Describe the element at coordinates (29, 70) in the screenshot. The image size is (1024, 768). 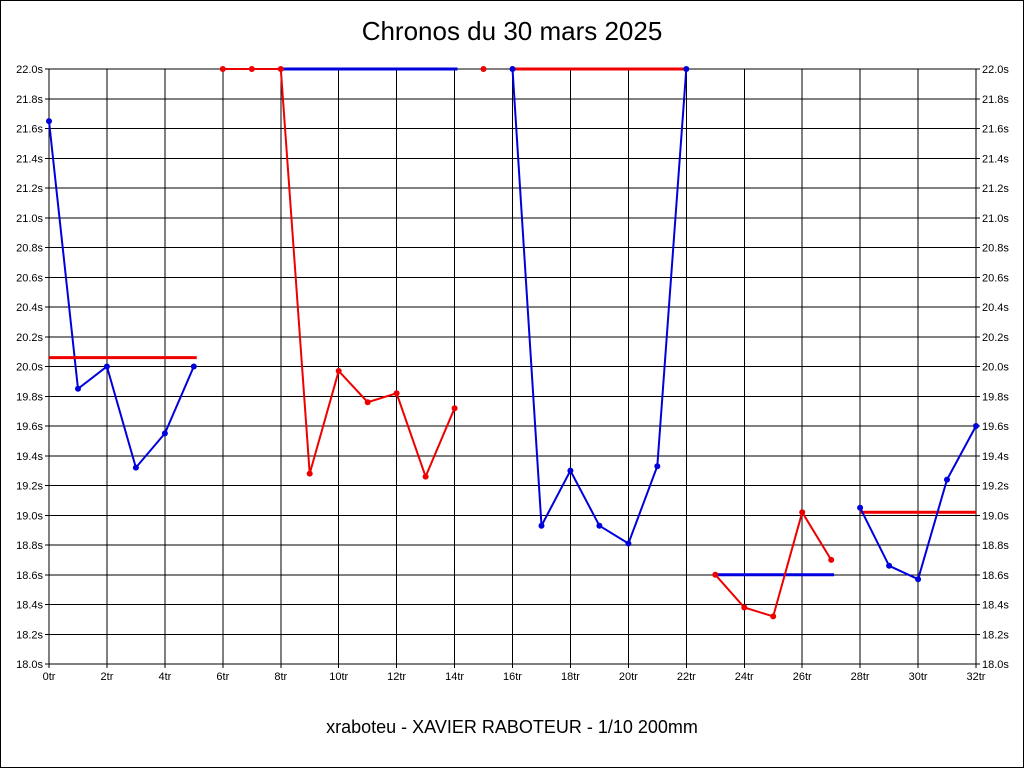
I see `y-axis-label-left: 22.0s` at that location.